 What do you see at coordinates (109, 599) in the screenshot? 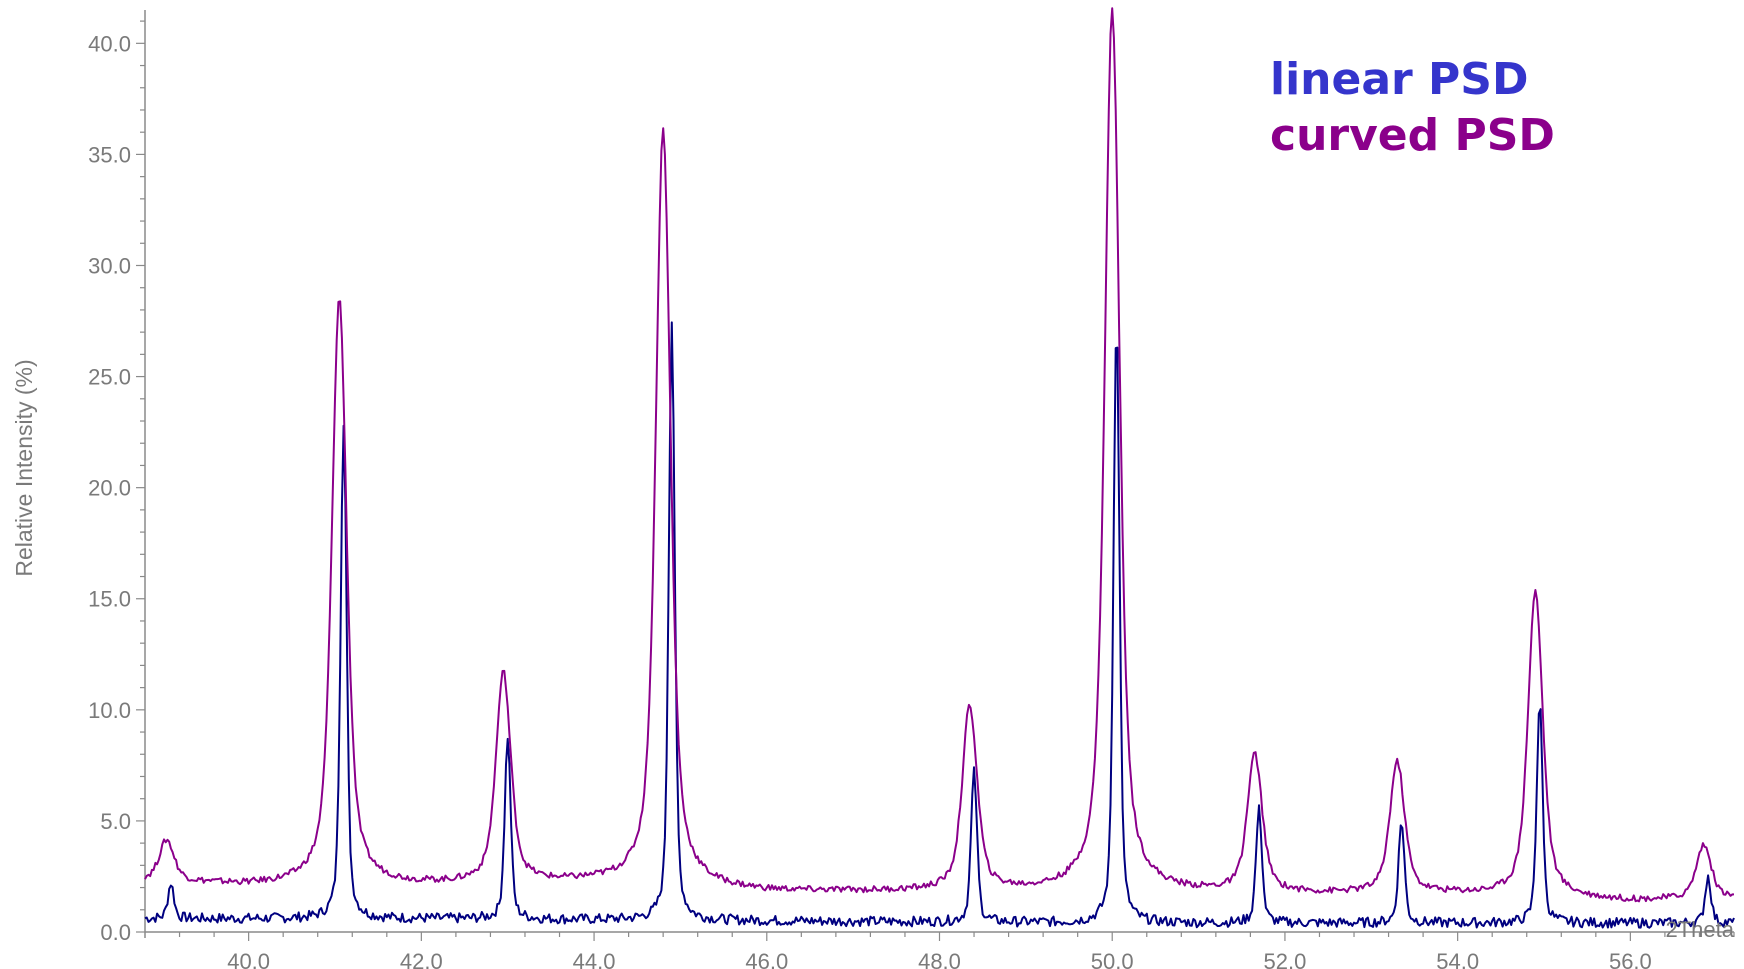
I see `y-tick-label: 15.0` at bounding box center [109, 599].